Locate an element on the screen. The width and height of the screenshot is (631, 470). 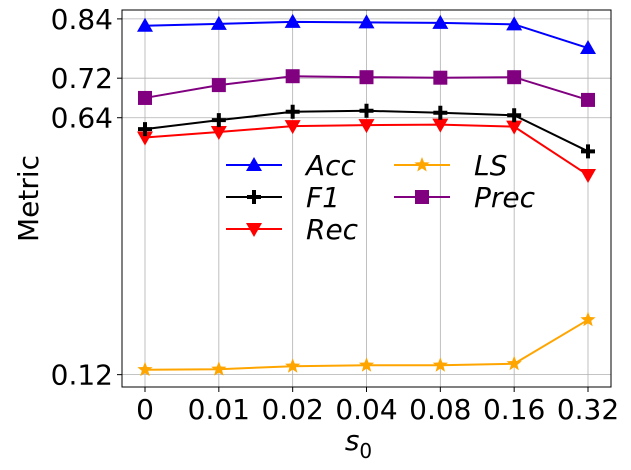
x-tick-label: 0.16 is located at coordinates (514, 409).